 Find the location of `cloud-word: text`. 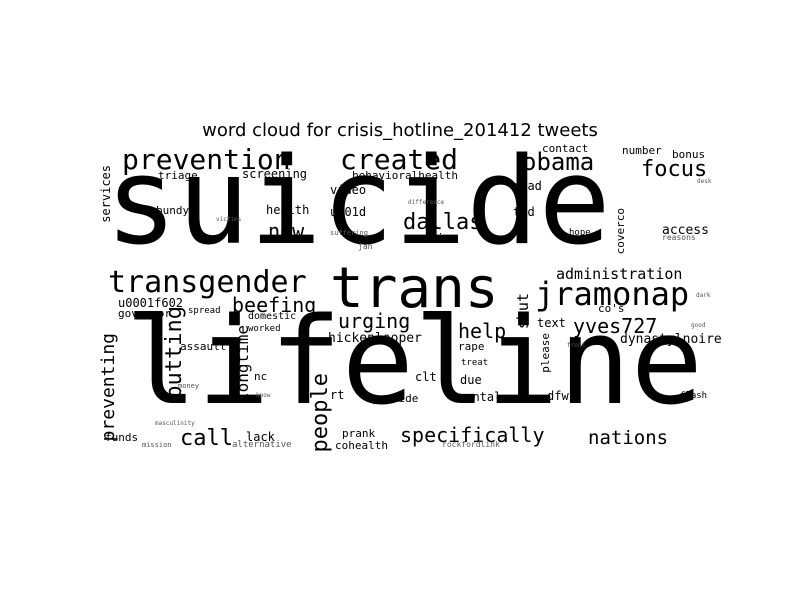

cloud-word: text is located at coordinates (551, 323).